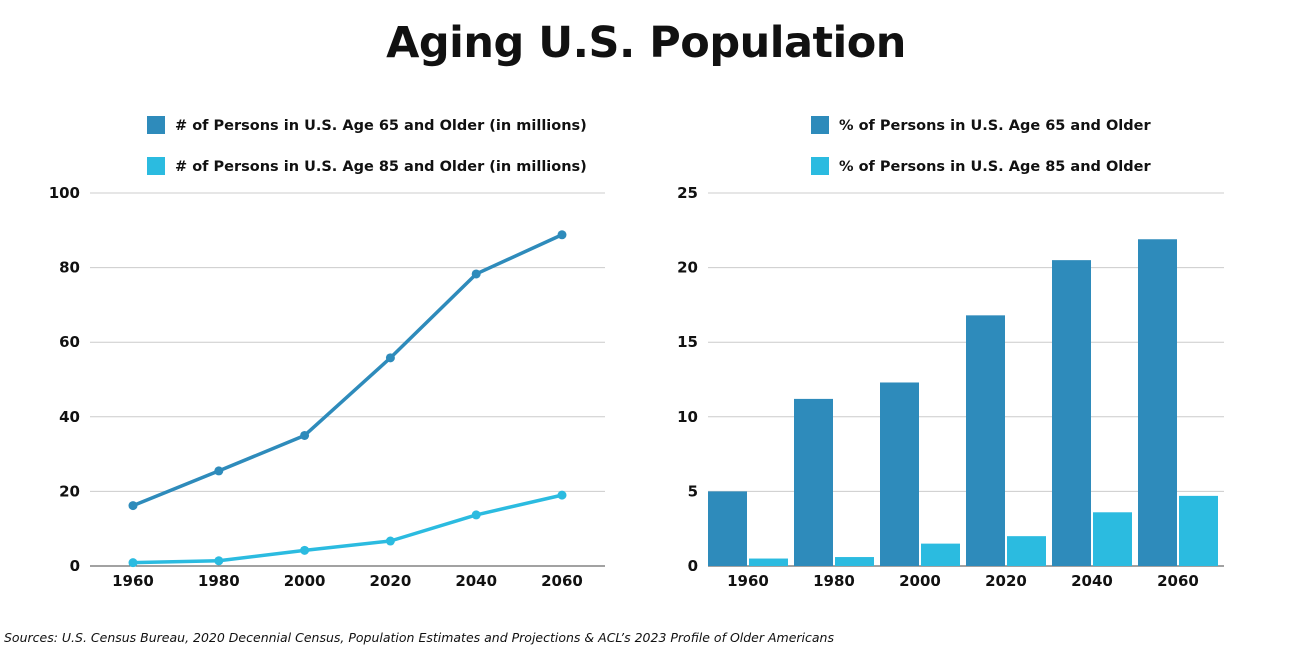  I want to click on y-tick-label: 25, so click(687, 193).